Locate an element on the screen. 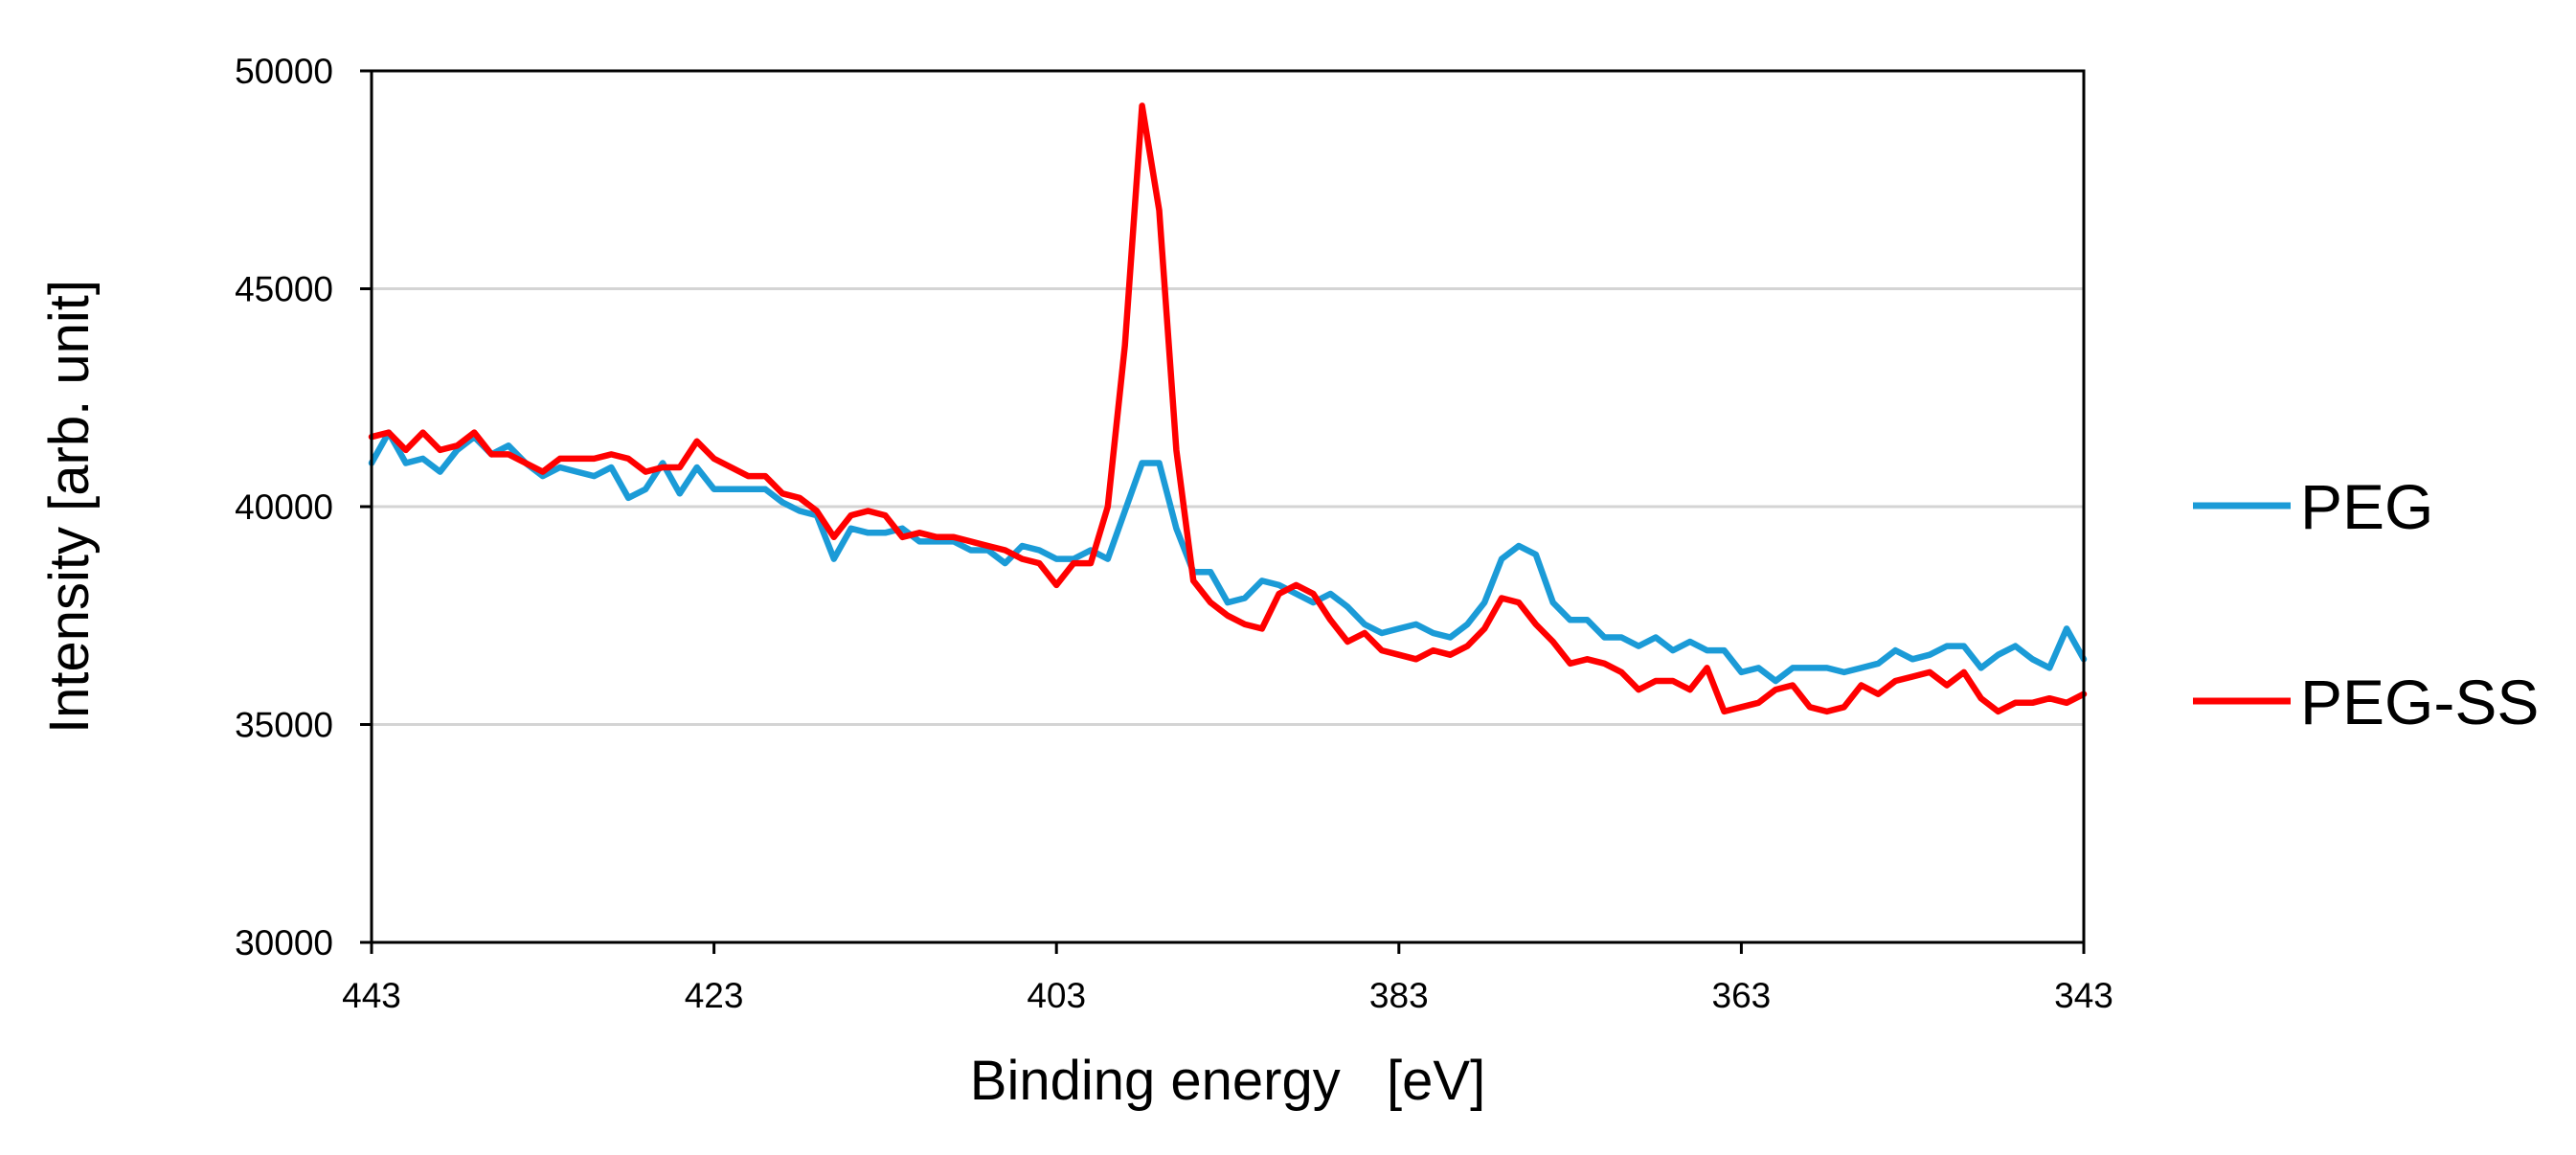 This screenshot has height=1155, width=2576. x-tick-label: 343 is located at coordinates (2083, 995).